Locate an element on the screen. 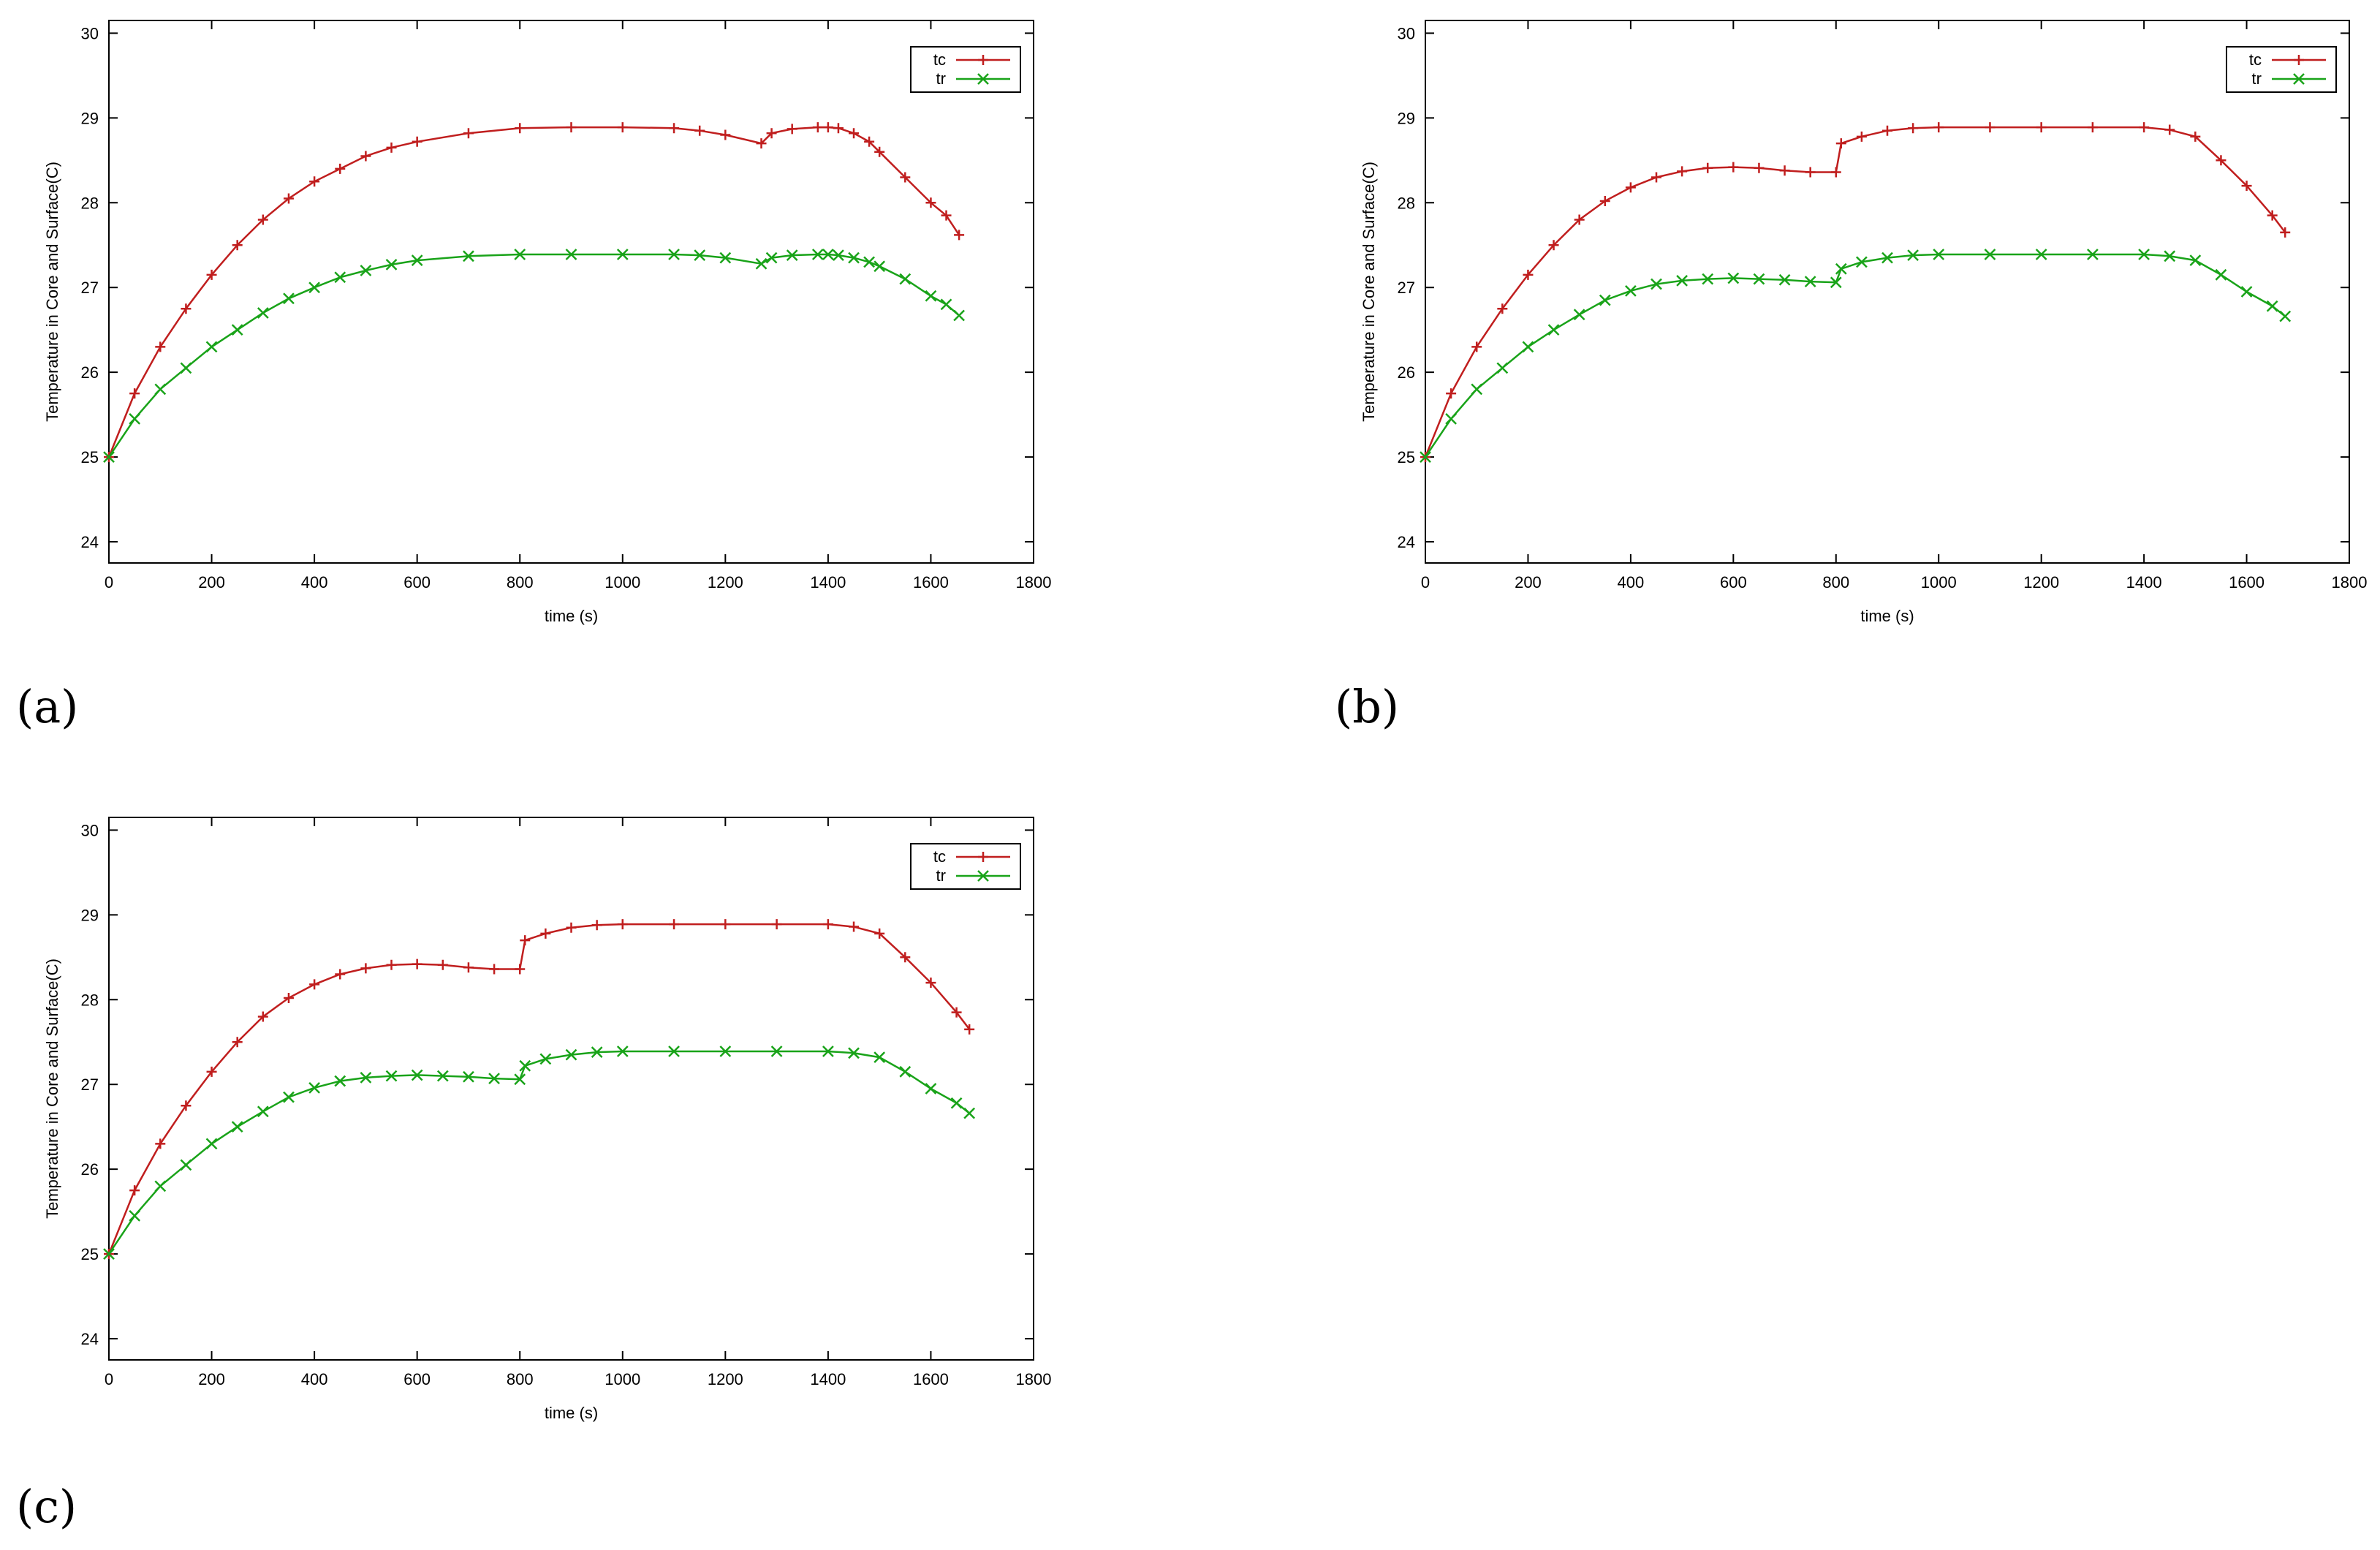  plot-frame is located at coordinates (1887, 292).